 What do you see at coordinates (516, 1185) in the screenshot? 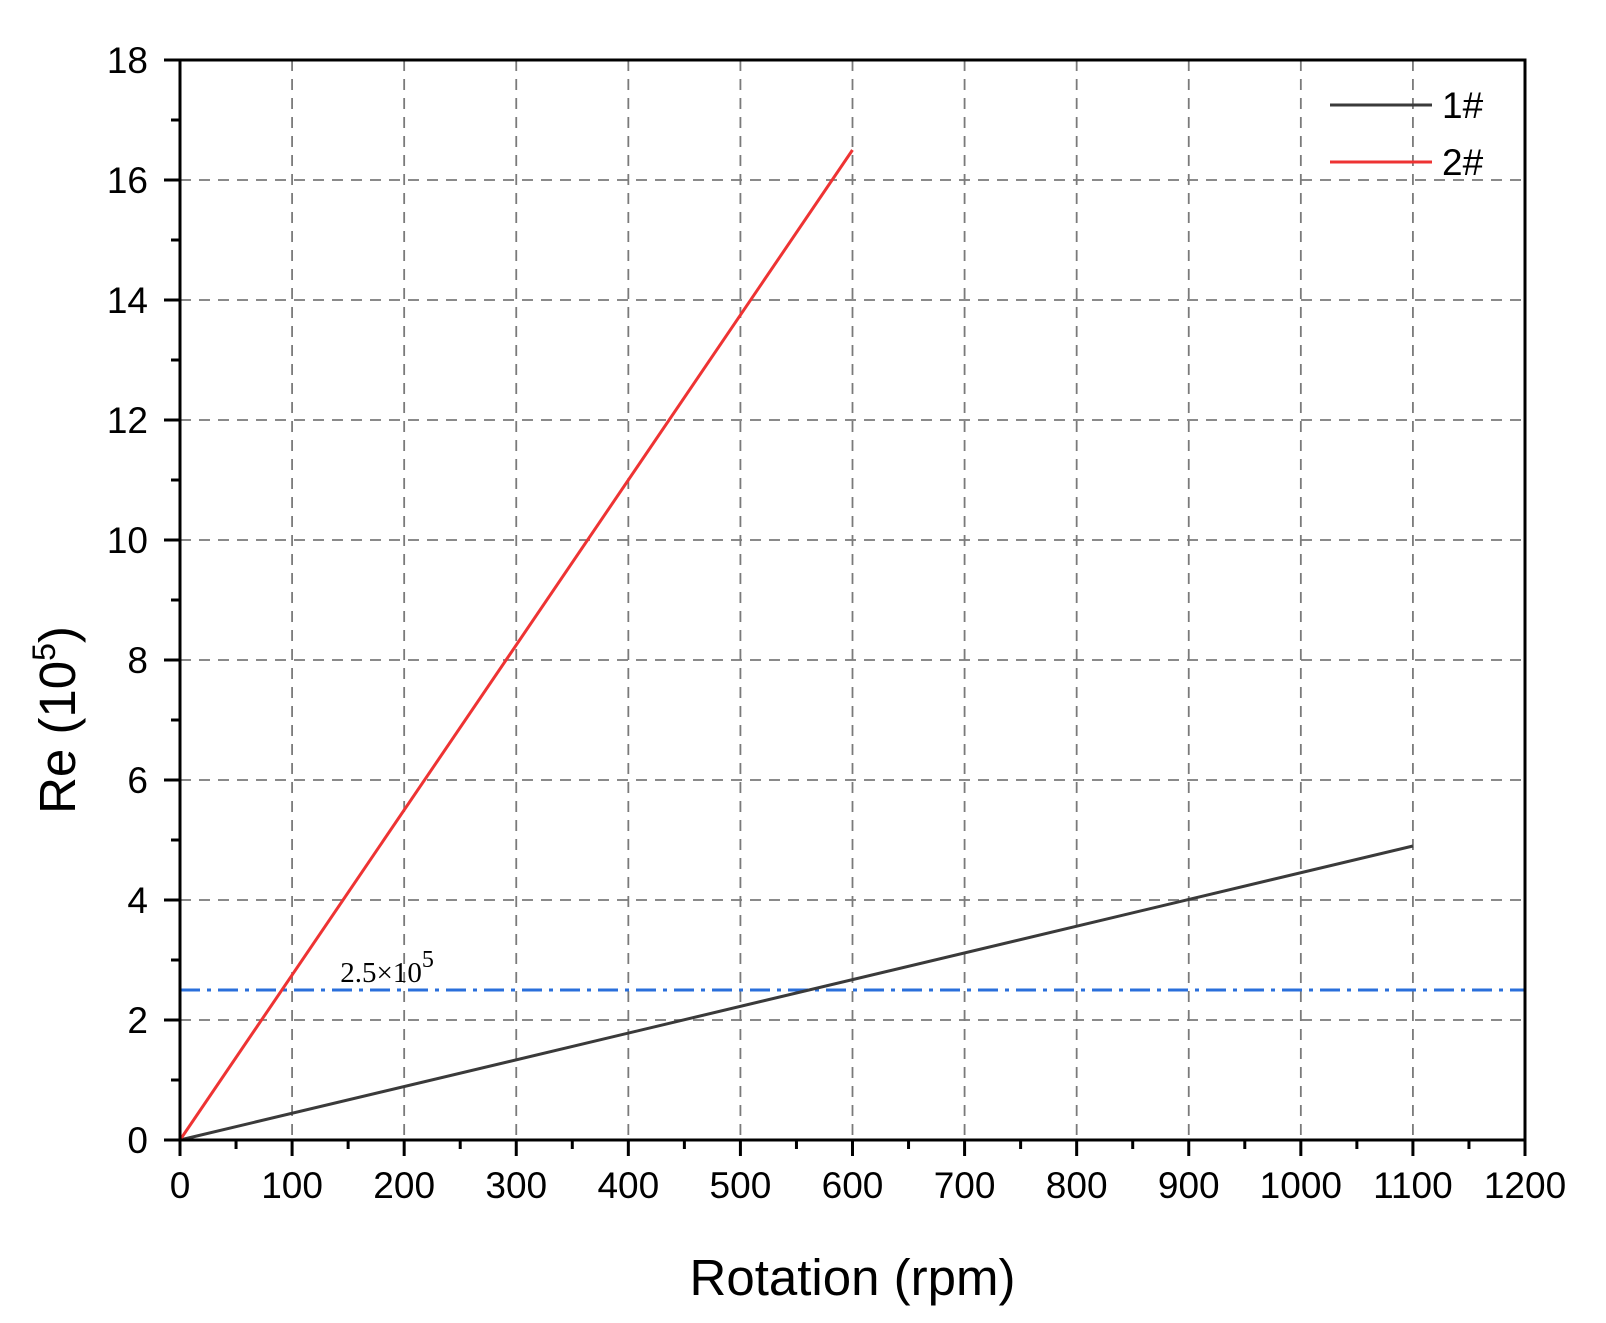
I see `x-tick-label: 300` at bounding box center [516, 1185].